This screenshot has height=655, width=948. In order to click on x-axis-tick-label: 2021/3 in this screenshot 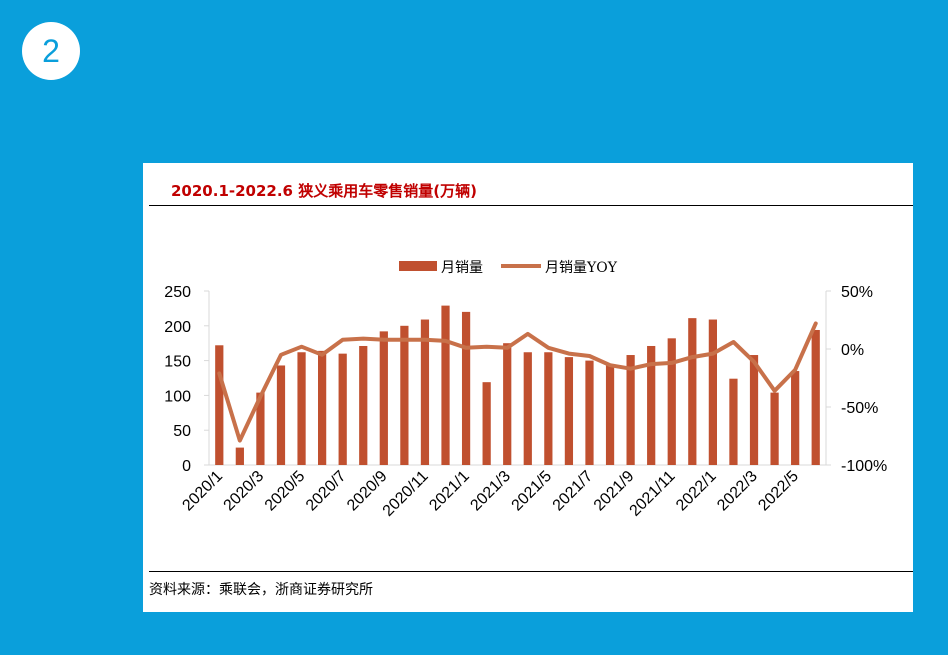, I will do `click(490, 491)`.